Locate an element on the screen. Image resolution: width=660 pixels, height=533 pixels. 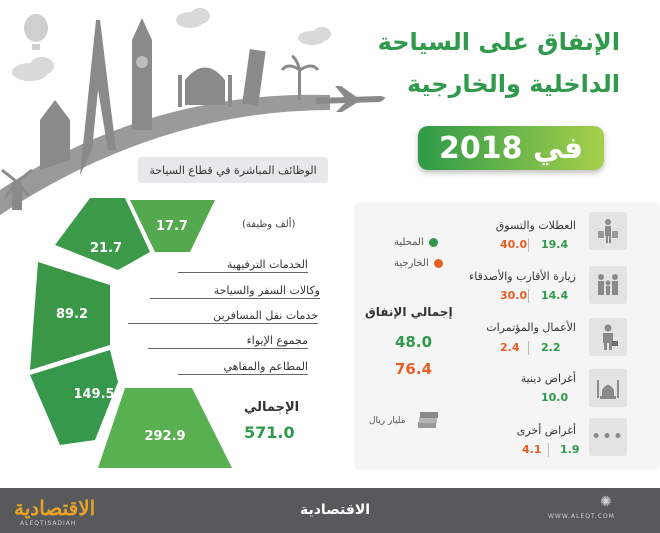
legend-foreign-dot is located at coordinates (438, 263).